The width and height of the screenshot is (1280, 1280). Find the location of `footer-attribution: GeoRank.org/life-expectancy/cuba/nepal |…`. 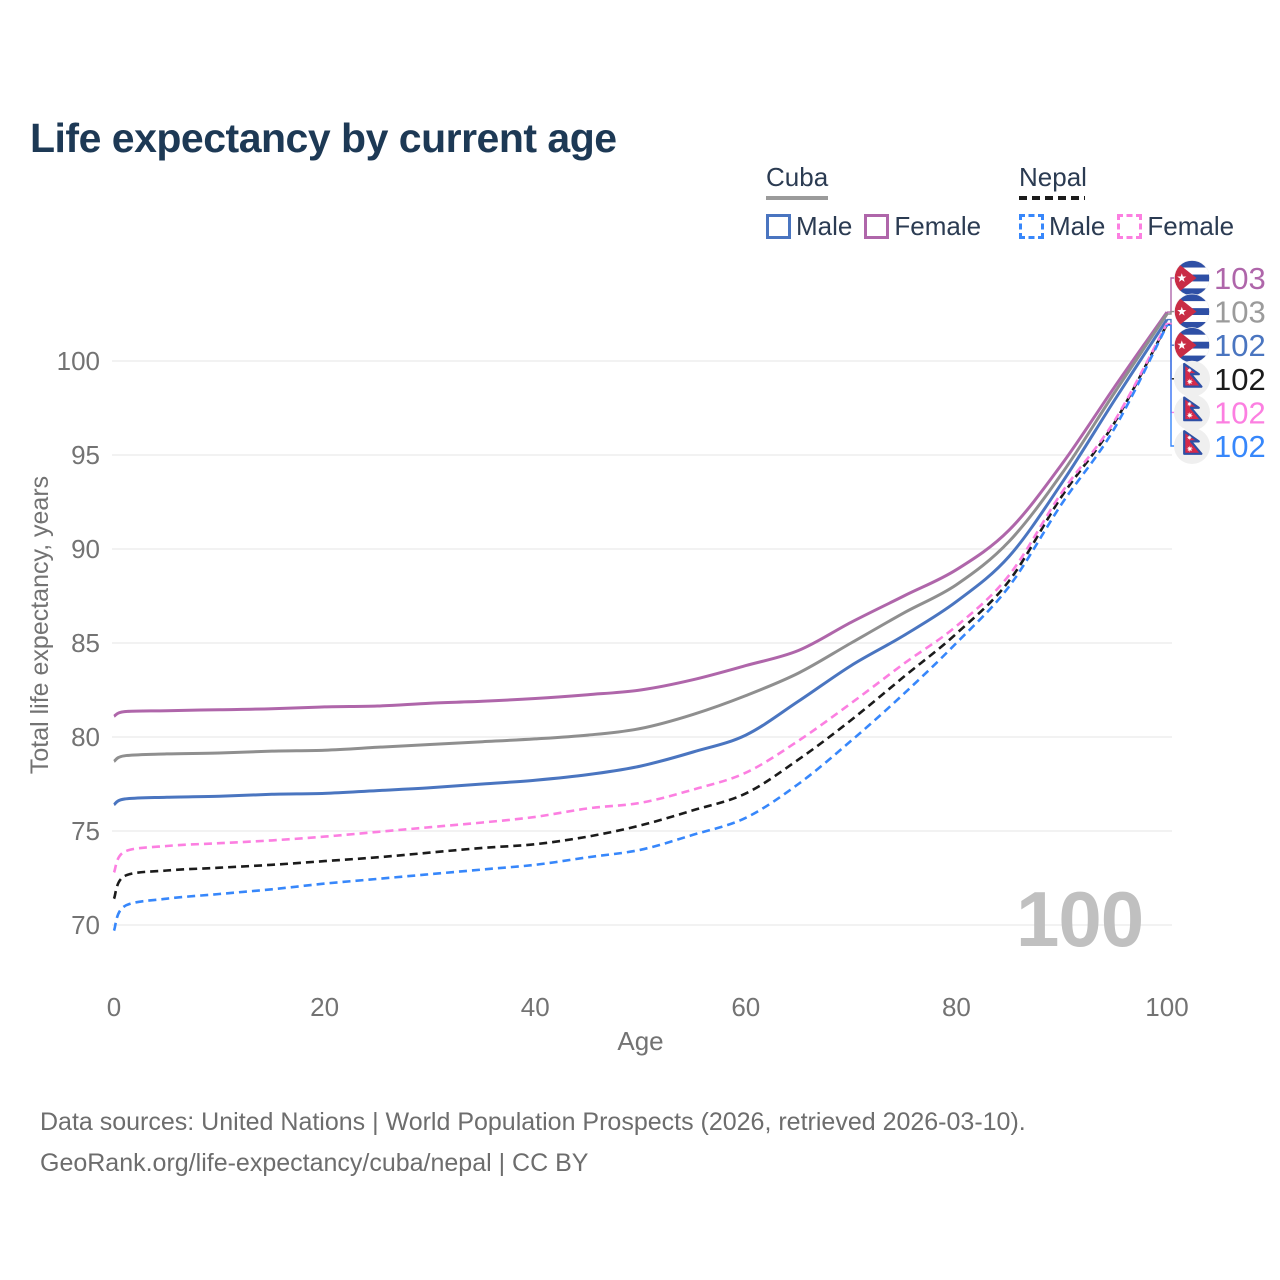

footer-attribution: GeoRank.org/life-expectancy/cuba/nepal |… is located at coordinates (314, 1163).